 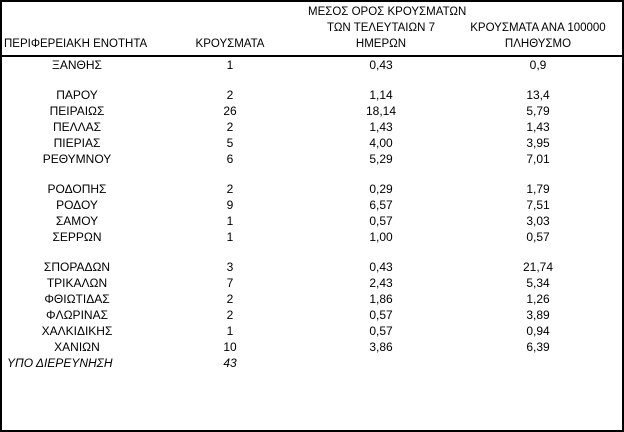 I want to click on header-cases: ΚΡΟΥΣΜΑΤΑ, so click(x=230, y=29).